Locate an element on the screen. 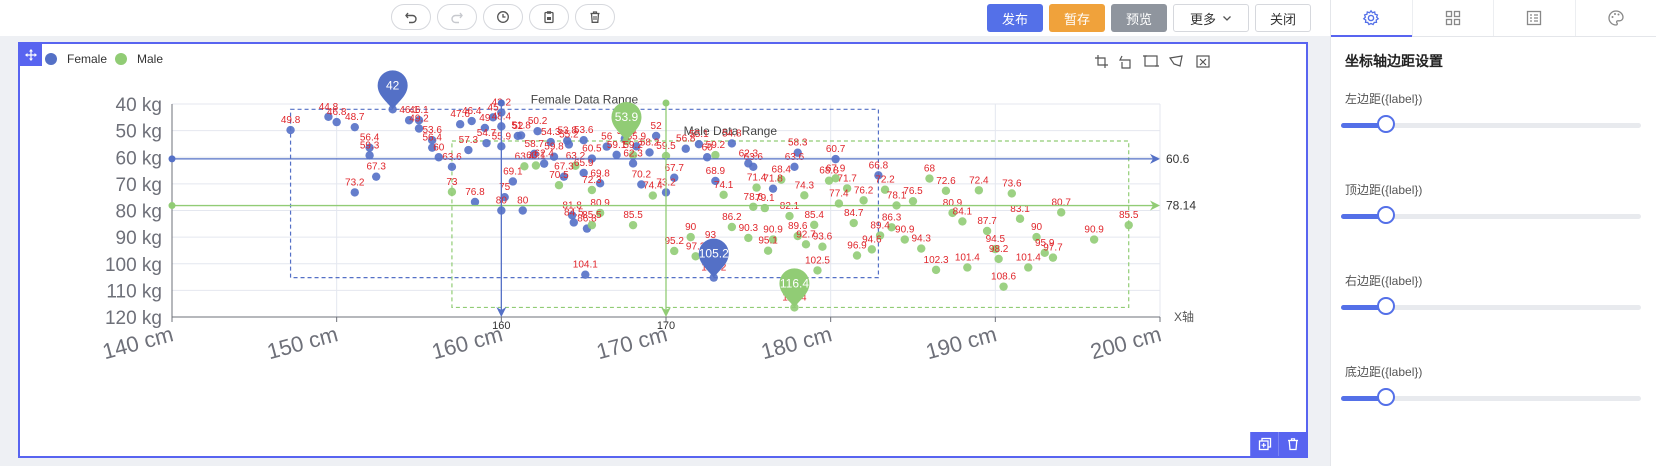  close-button: 关闭 is located at coordinates (1283, 18).